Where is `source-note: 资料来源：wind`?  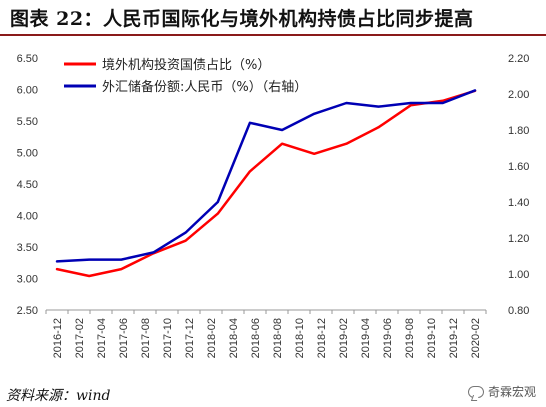
source-note: 资料来源：wind is located at coordinates (58, 396).